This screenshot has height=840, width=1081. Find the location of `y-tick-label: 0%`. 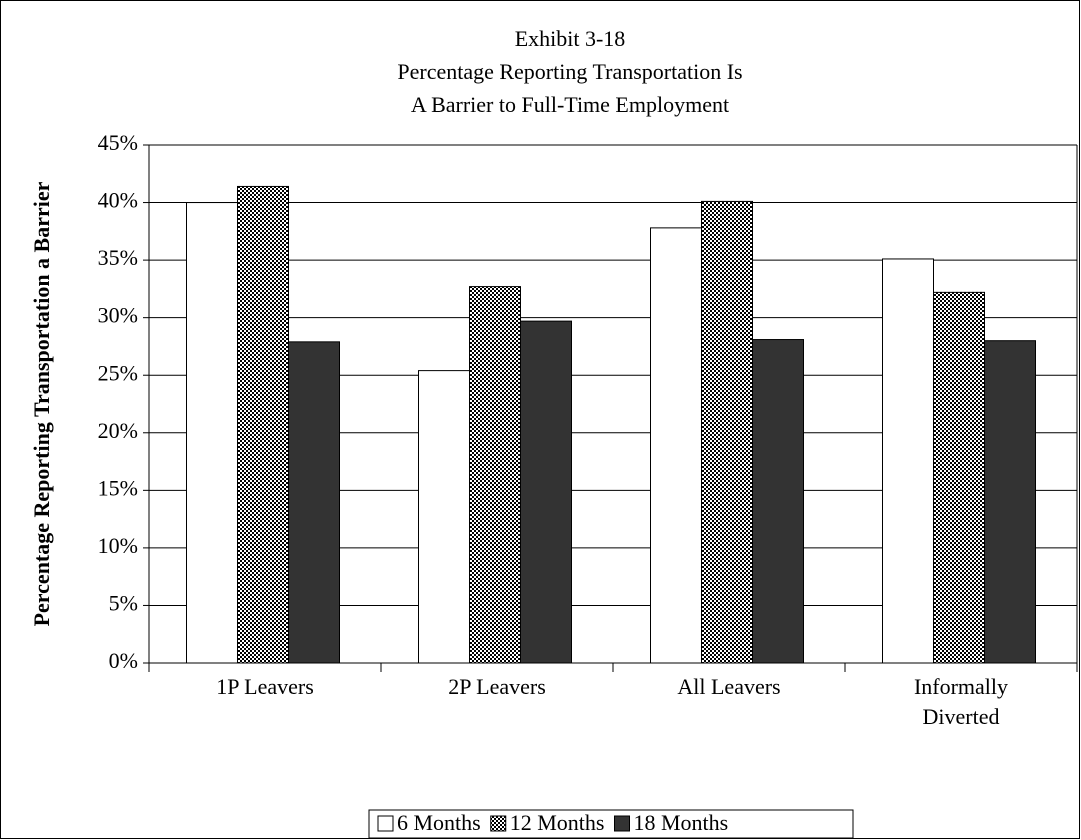

y-tick-label: 0% is located at coordinates (123, 660).